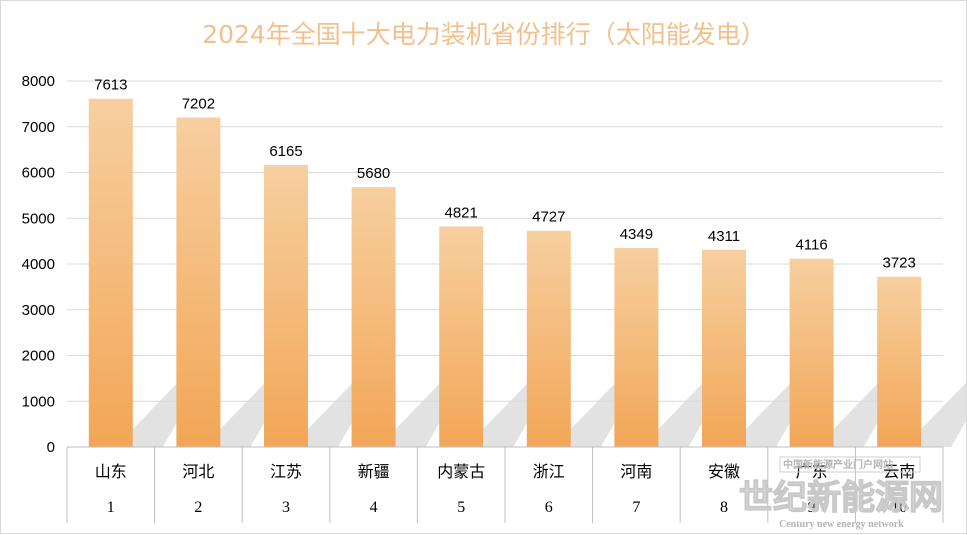  I want to click on watermark-title: 世纪新能源网, so click(841, 498).